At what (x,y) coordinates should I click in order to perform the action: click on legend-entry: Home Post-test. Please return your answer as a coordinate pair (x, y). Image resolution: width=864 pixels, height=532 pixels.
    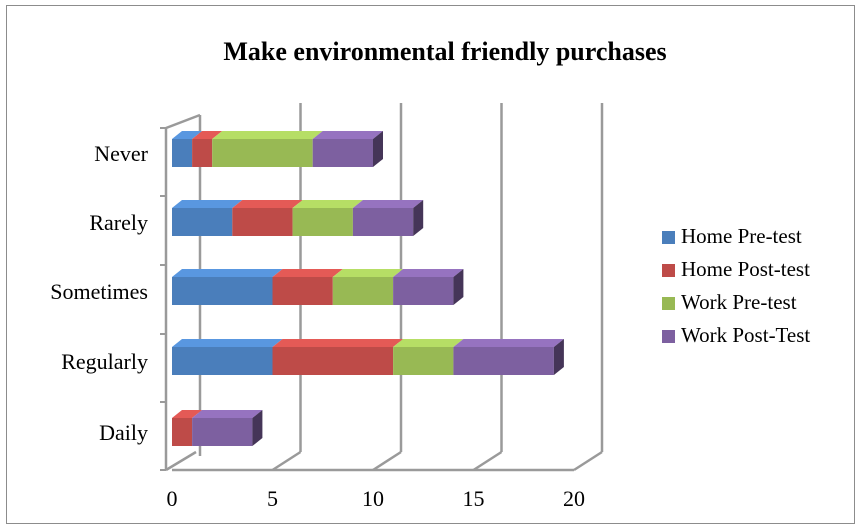
    Looking at the image, I should click on (736, 269).